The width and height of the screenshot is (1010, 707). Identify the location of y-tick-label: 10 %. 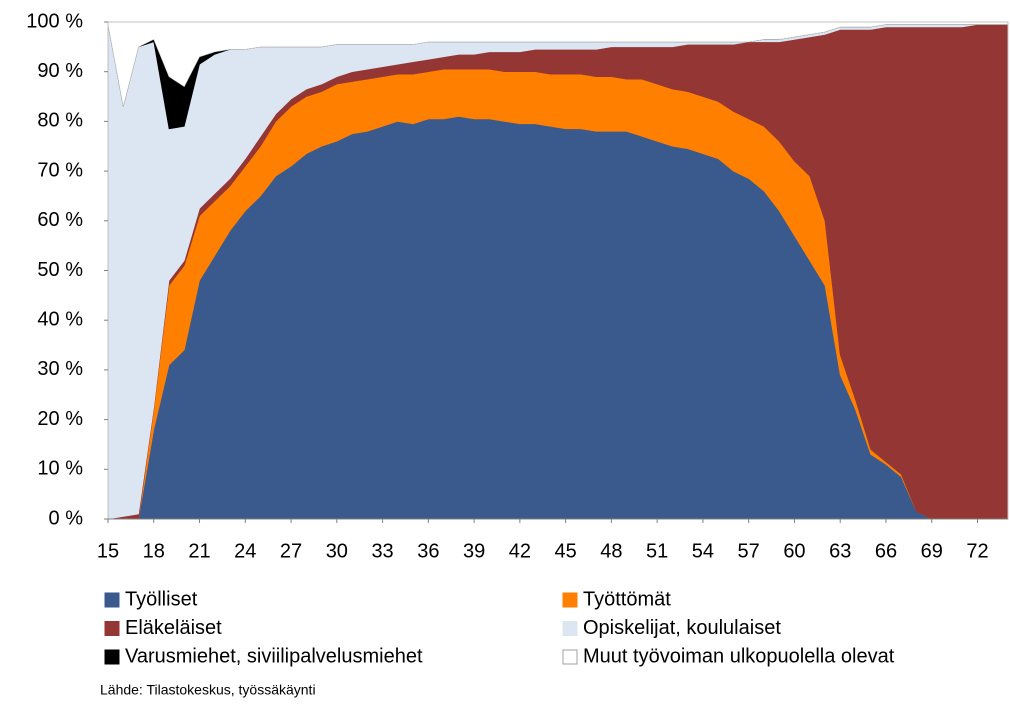
(60, 469).